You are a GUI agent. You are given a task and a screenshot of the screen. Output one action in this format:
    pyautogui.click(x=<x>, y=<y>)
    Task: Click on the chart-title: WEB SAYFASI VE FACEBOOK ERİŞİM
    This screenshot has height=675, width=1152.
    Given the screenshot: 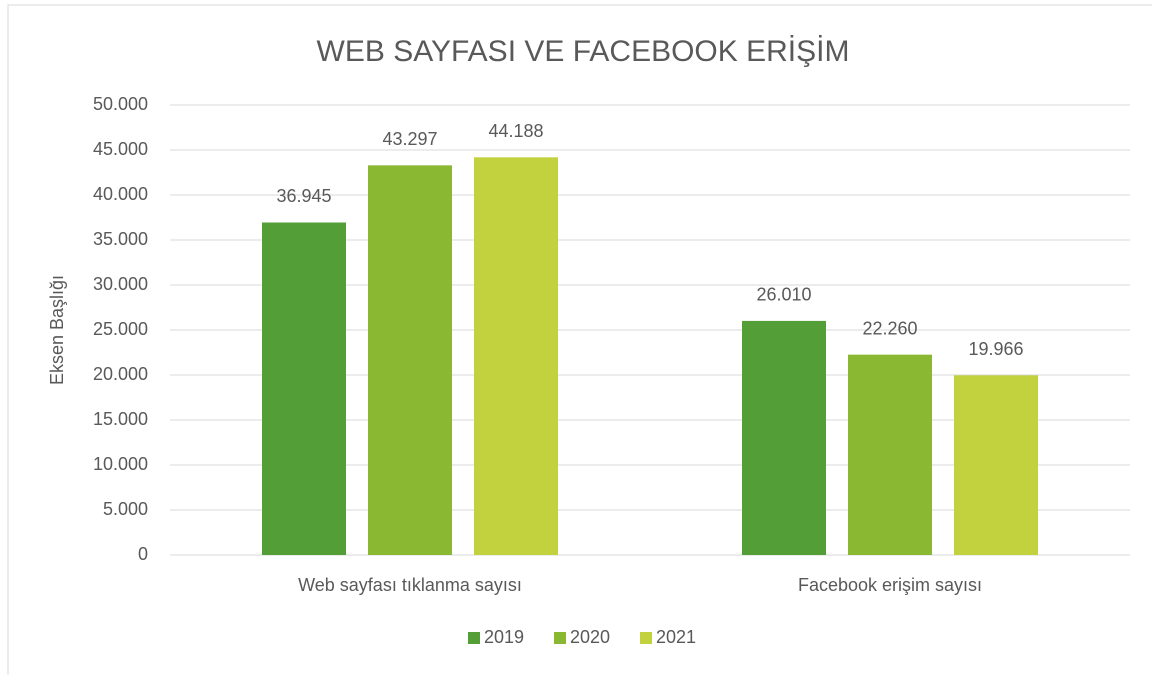 What is the action you would take?
    pyautogui.click(x=583, y=51)
    